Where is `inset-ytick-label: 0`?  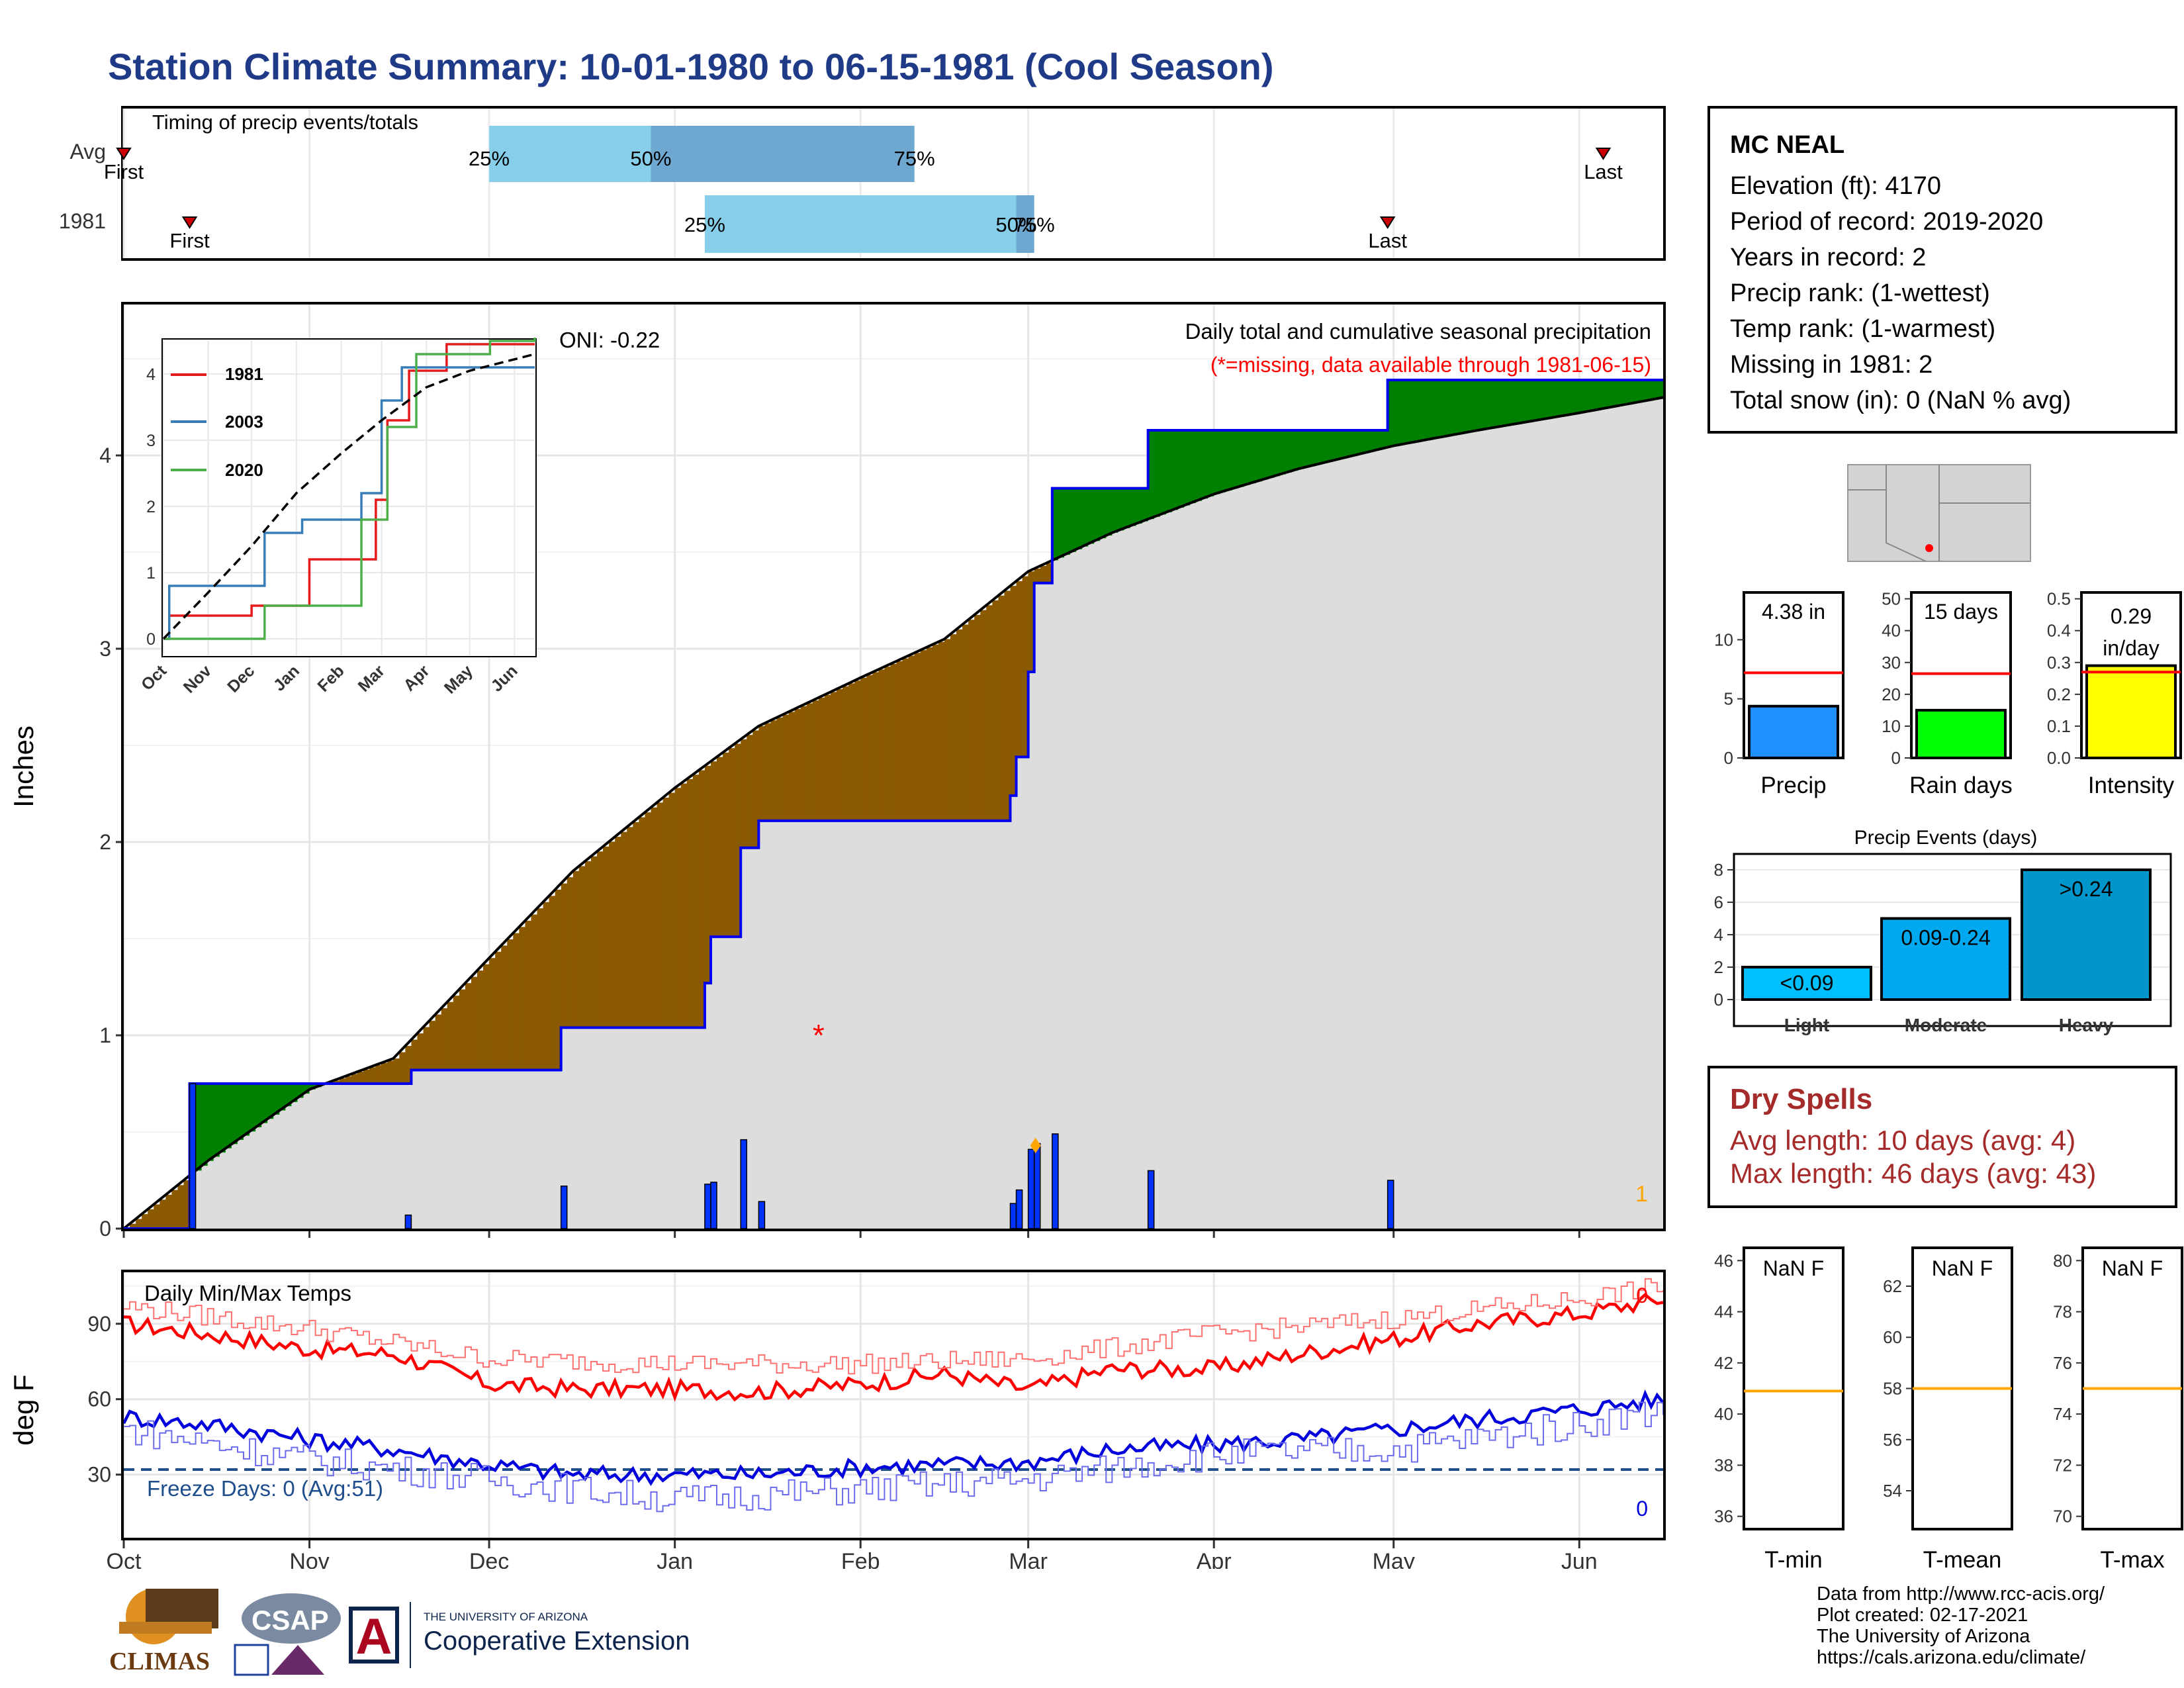
inset-ytick-label: 0 is located at coordinates (151, 639).